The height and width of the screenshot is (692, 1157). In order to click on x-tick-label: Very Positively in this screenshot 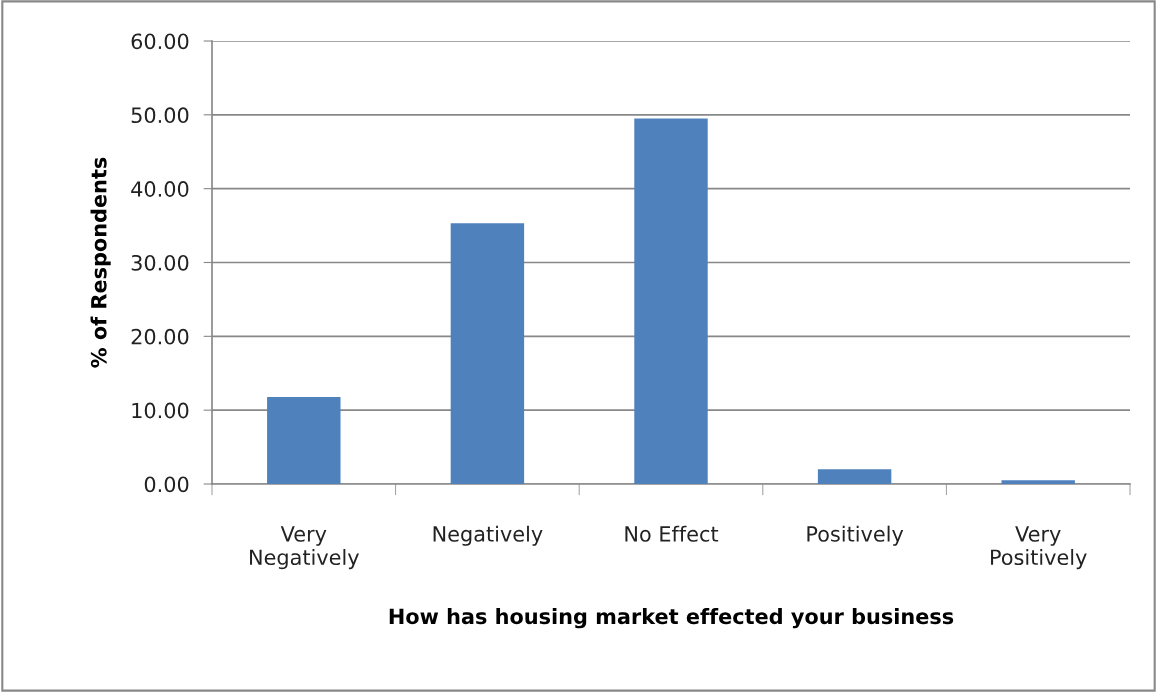, I will do `click(1039, 548)`.